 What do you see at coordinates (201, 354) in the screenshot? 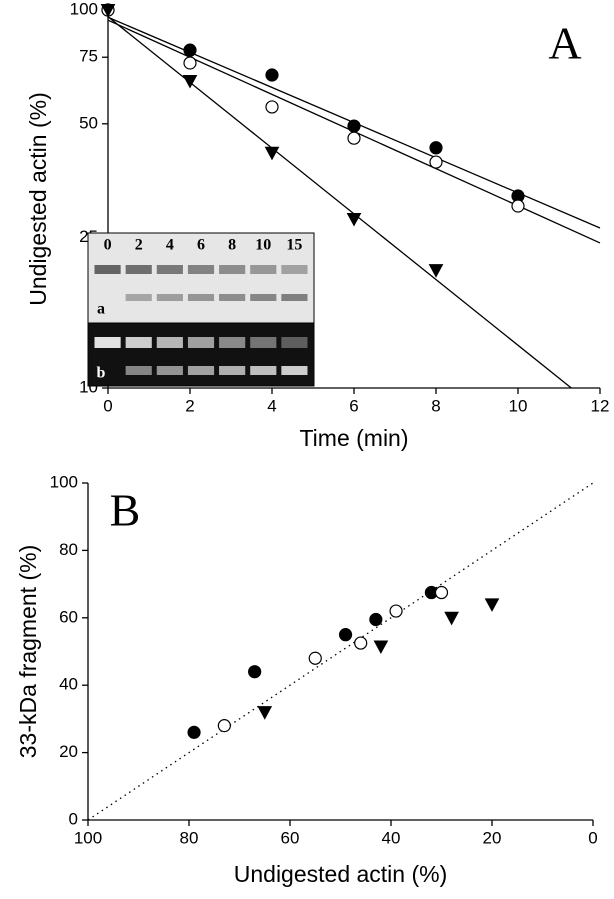
I see `gel-bottom` at bounding box center [201, 354].